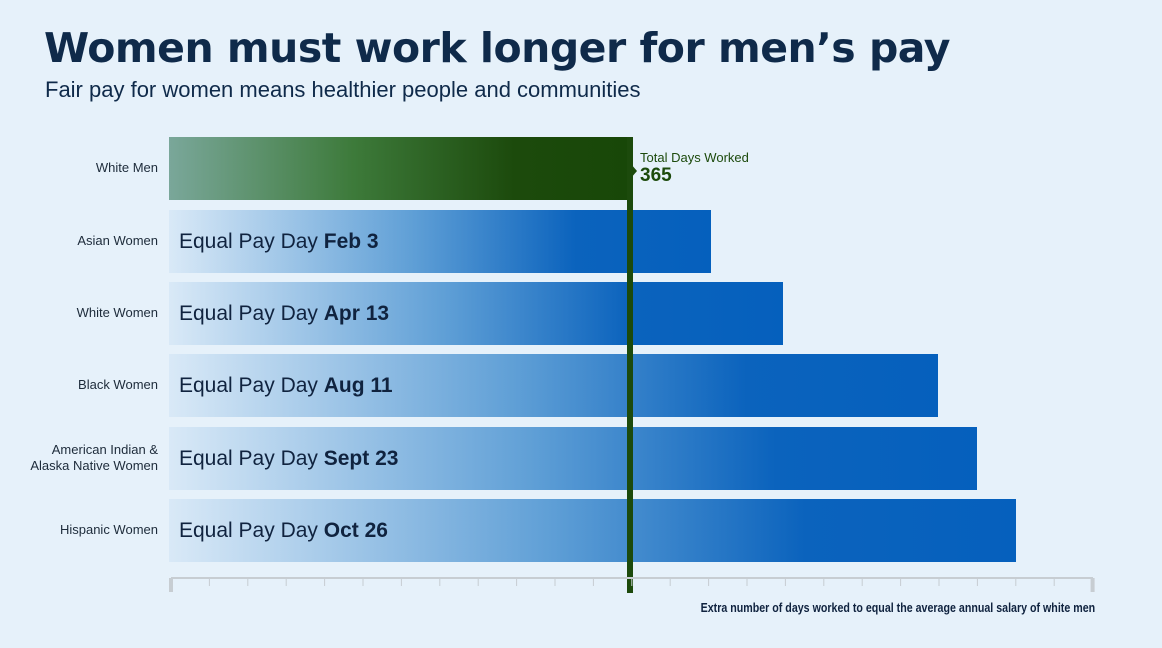  I want to click on category-label-line: Alaska Native Women, so click(94, 465).